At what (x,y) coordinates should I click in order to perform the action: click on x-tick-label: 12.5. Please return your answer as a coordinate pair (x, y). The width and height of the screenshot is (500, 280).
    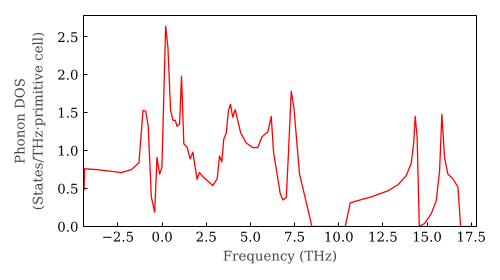
    Looking at the image, I should click on (383, 238).